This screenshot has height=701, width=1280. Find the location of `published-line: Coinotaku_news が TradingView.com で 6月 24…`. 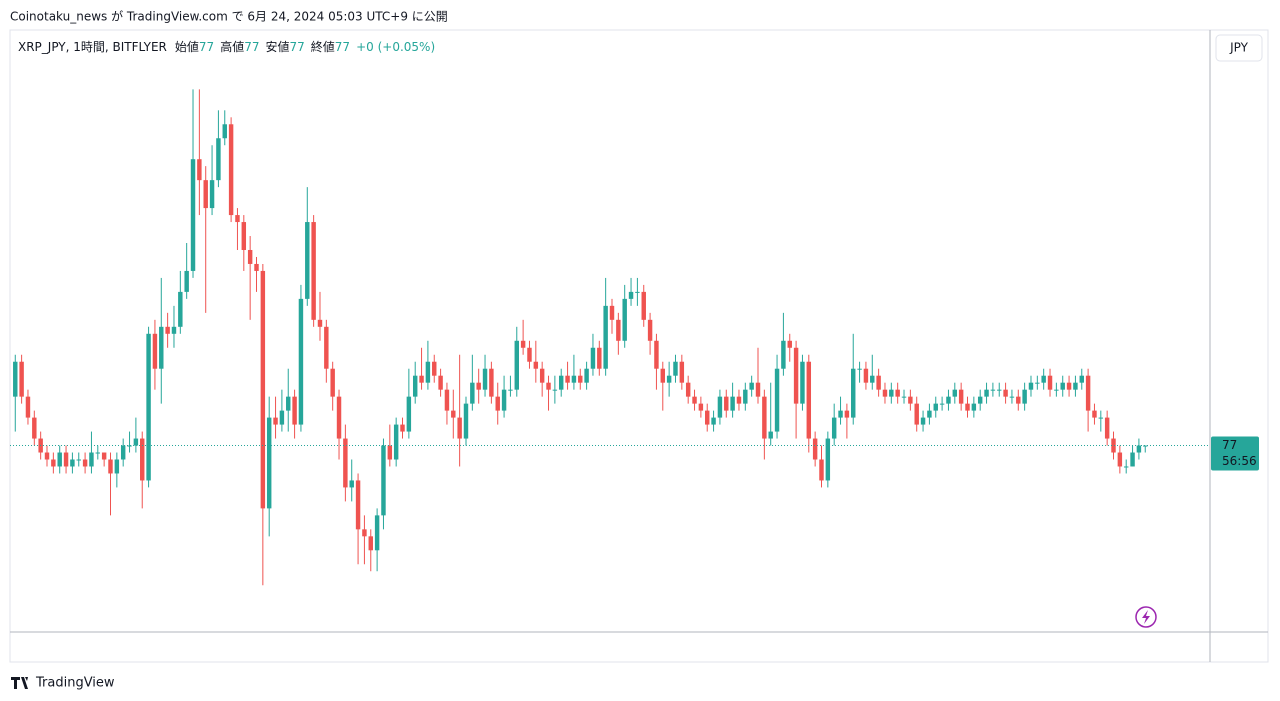

published-line: Coinotaku_news が TradingView.com で 6月 24… is located at coordinates (229, 16).